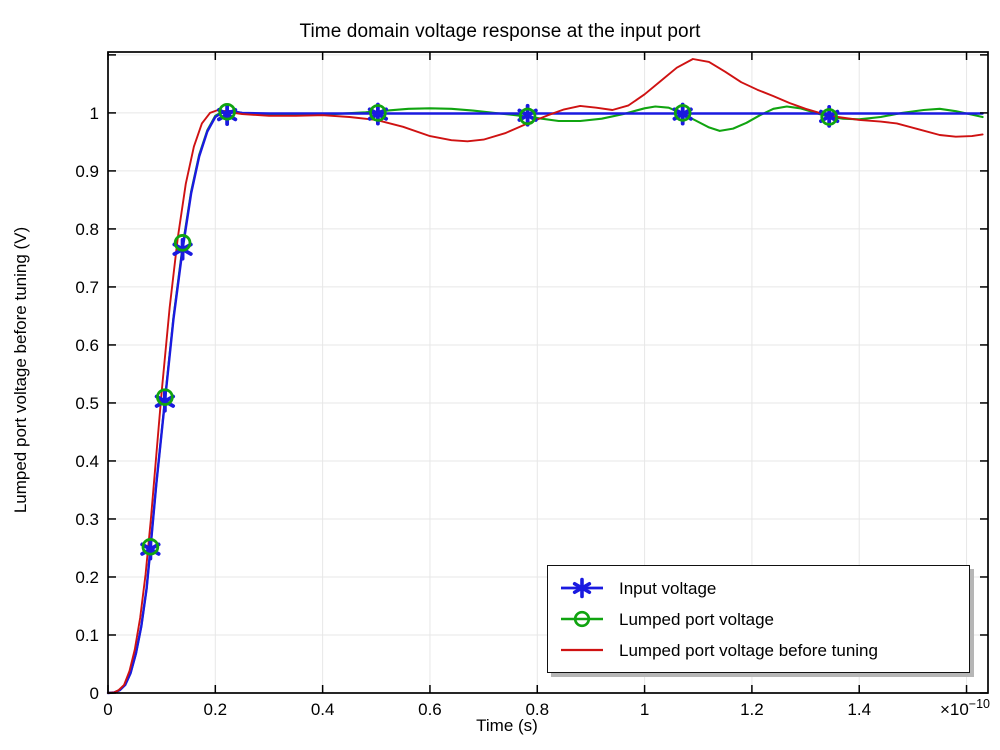 Image resolution: width=1000 pixels, height=750 pixels. What do you see at coordinates (215, 709) in the screenshot?
I see `x-tick-label: 0.2` at bounding box center [215, 709].